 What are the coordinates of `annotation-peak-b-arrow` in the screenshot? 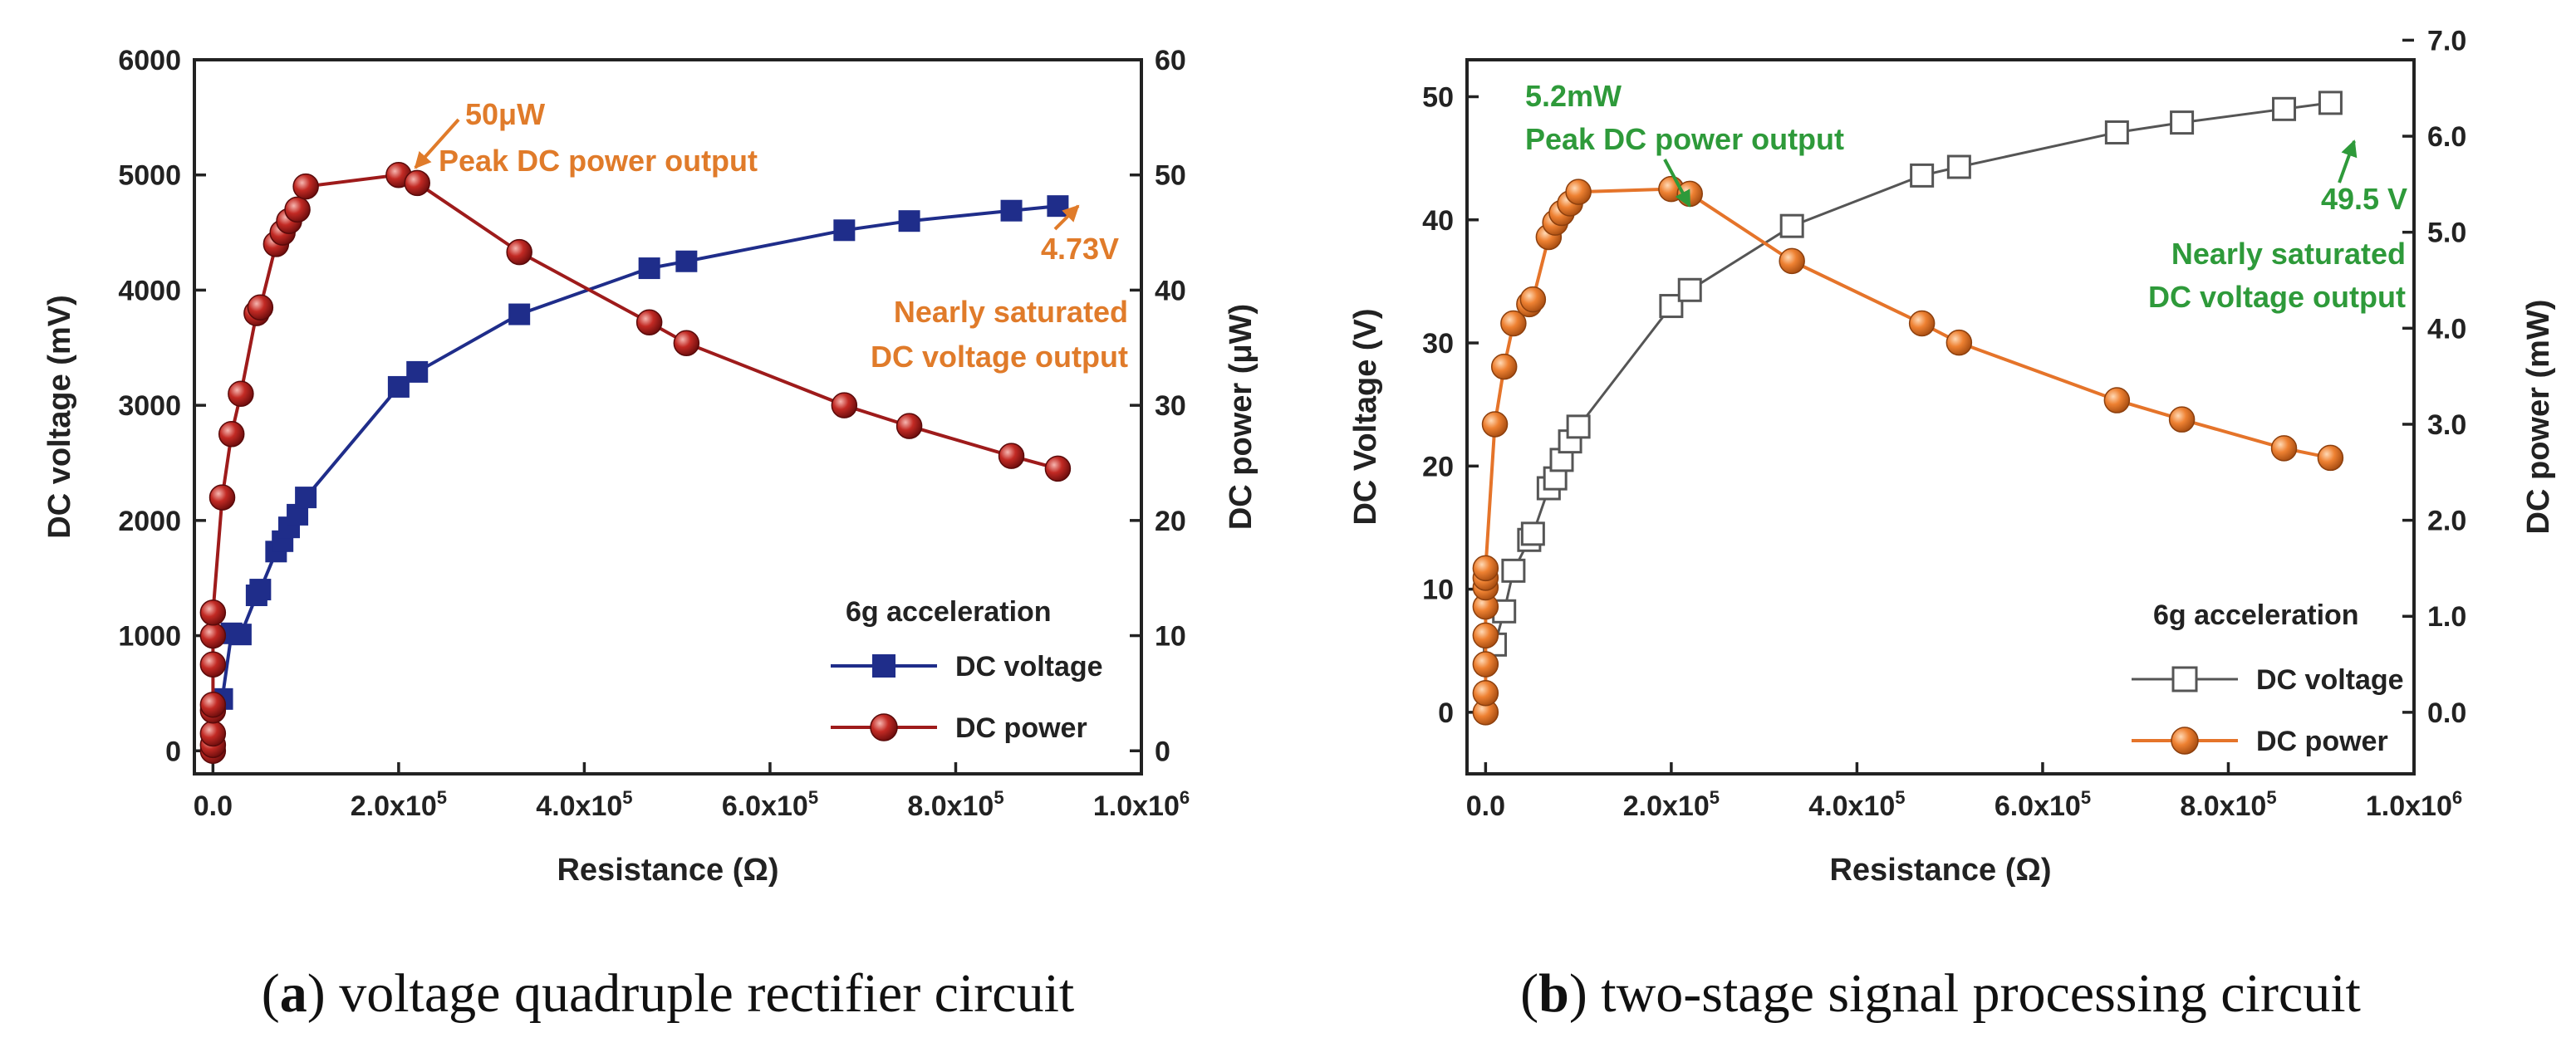 It's located at (1677, 183).